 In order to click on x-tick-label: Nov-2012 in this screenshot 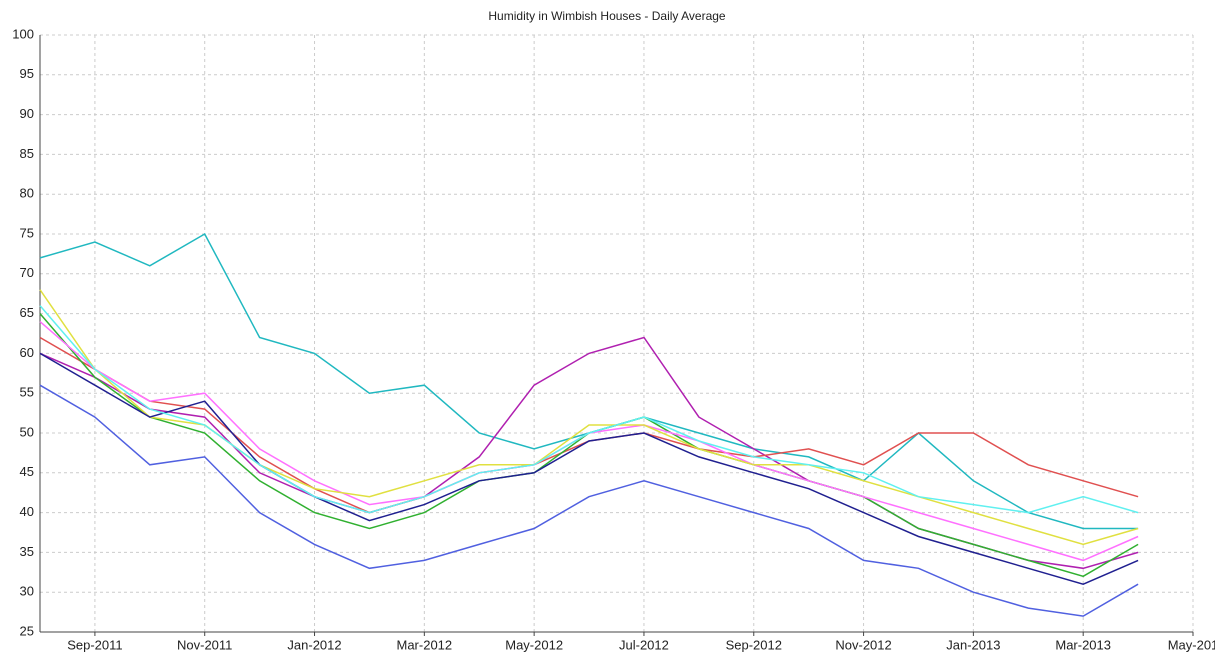, I will do `click(863, 644)`.